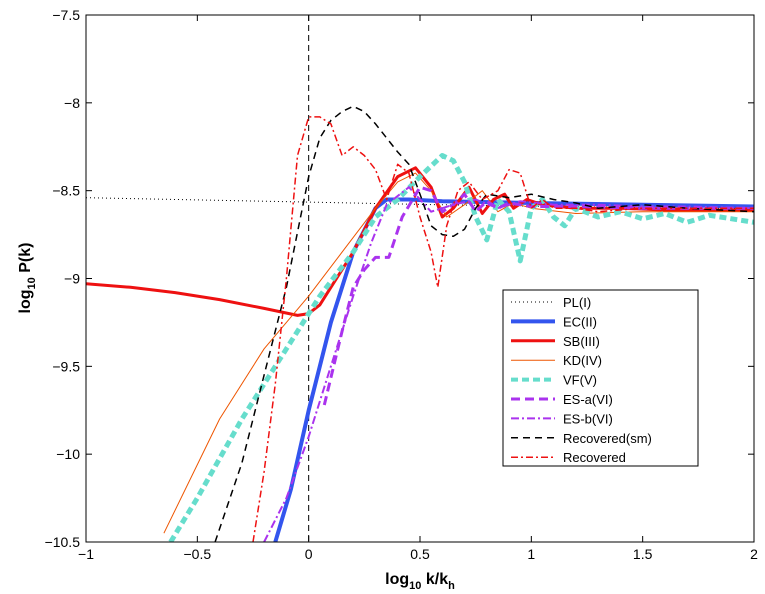 The height and width of the screenshot is (594, 765). Describe the element at coordinates (86, 554) in the screenshot. I see `x-tick-label: −1` at that location.